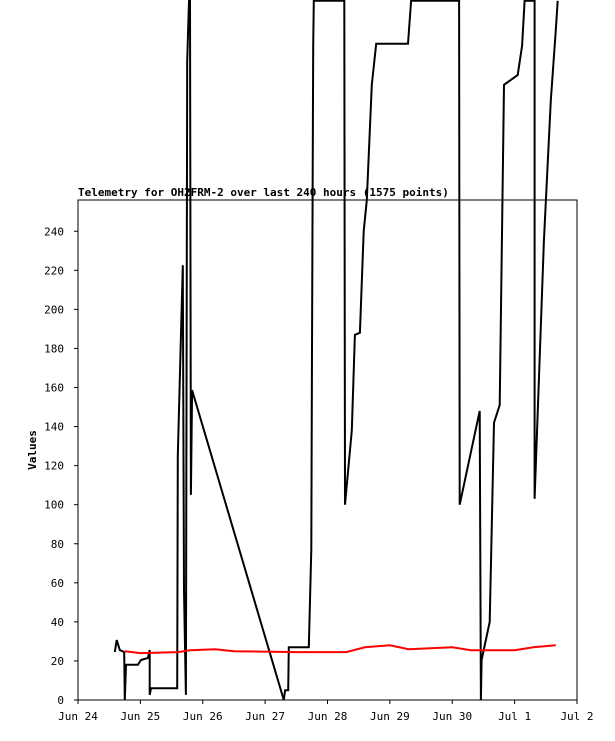  I want to click on x-tick-label: Jul 2, so click(576, 716).